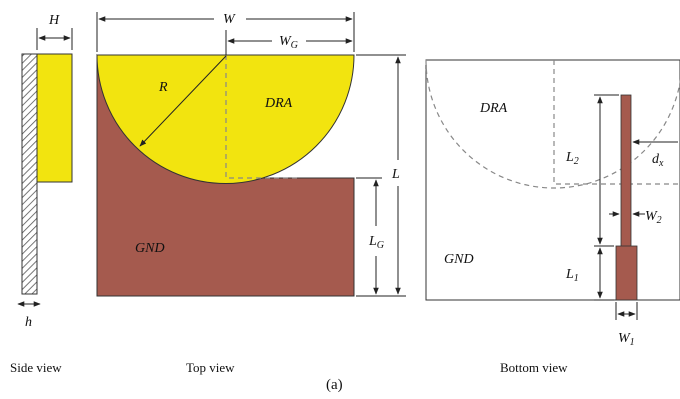  I want to click on label-W1: W1, so click(626, 339).